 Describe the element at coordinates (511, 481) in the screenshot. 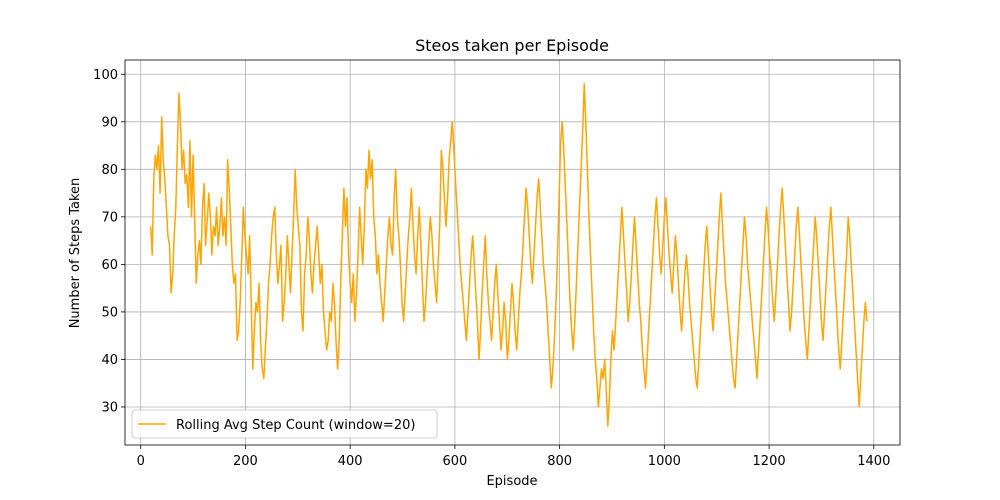

I see `x-axis-label: Episode` at that location.